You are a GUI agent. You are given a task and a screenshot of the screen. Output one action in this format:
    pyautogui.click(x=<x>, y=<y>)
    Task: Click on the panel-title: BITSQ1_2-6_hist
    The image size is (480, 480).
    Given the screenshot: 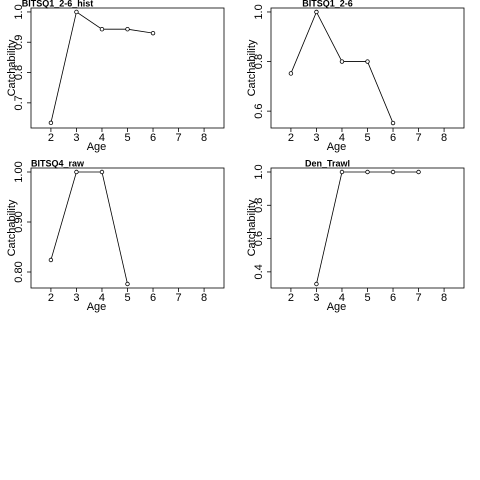 What is the action you would take?
    pyautogui.click(x=58, y=4)
    